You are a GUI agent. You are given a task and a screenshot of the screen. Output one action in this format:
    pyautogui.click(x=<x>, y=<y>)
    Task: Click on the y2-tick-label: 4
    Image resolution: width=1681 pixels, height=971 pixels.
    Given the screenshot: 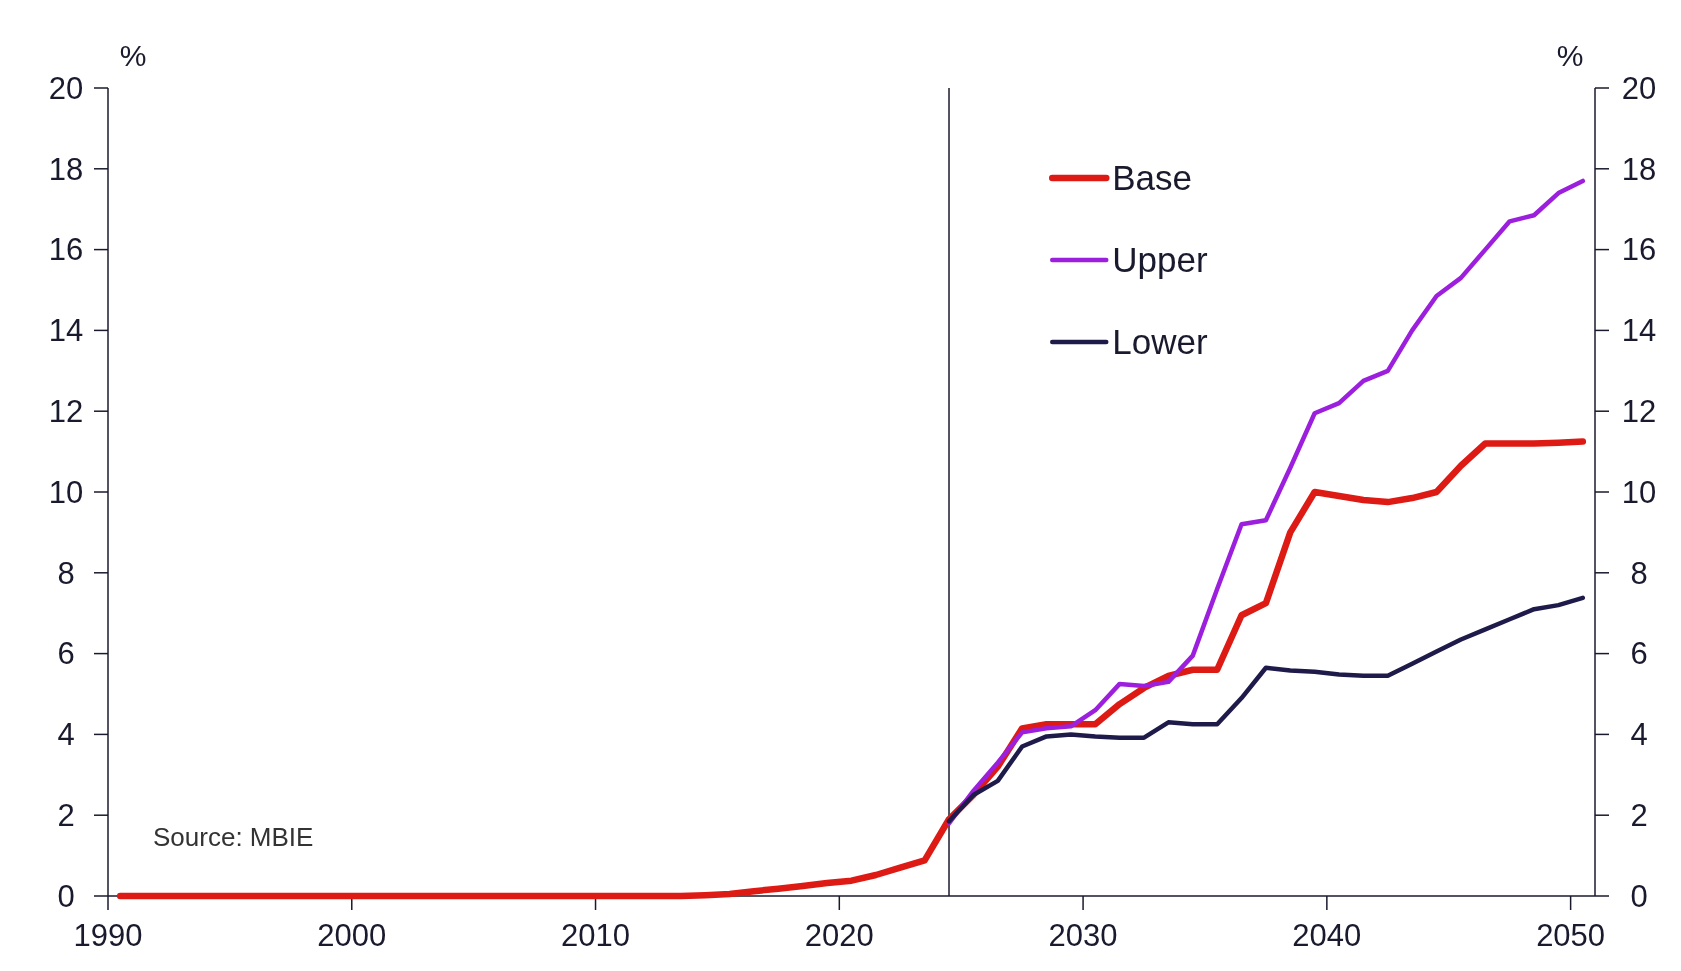 What is the action you would take?
    pyautogui.click(x=1639, y=735)
    